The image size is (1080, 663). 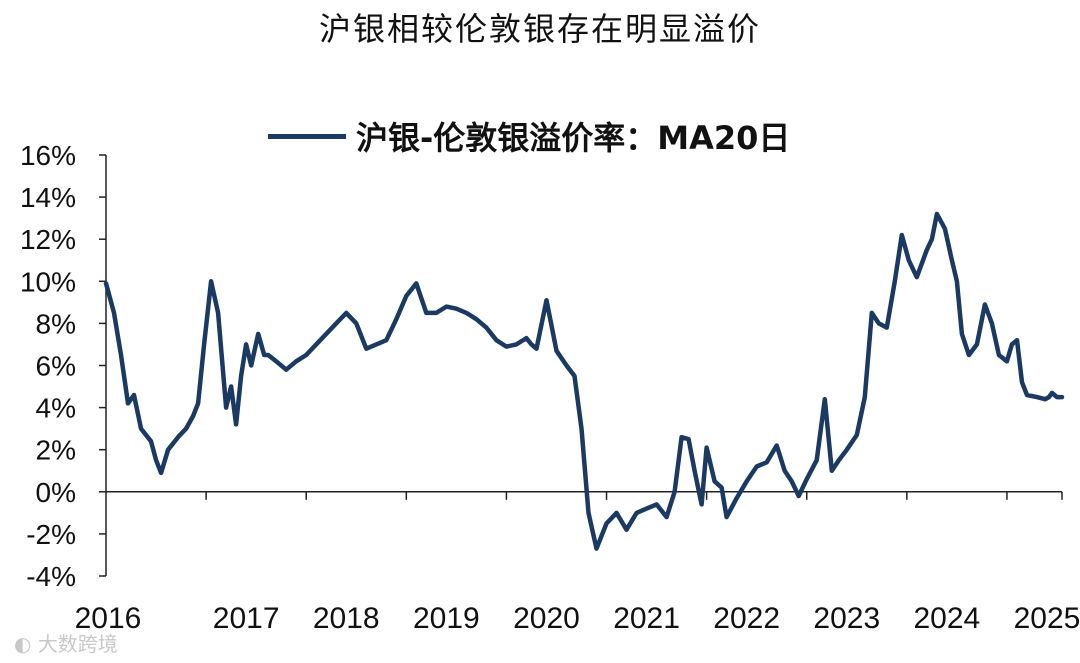 I want to click on legend-label: 沪银-伦敦银溢价率：MA20日, so click(x=573, y=138).